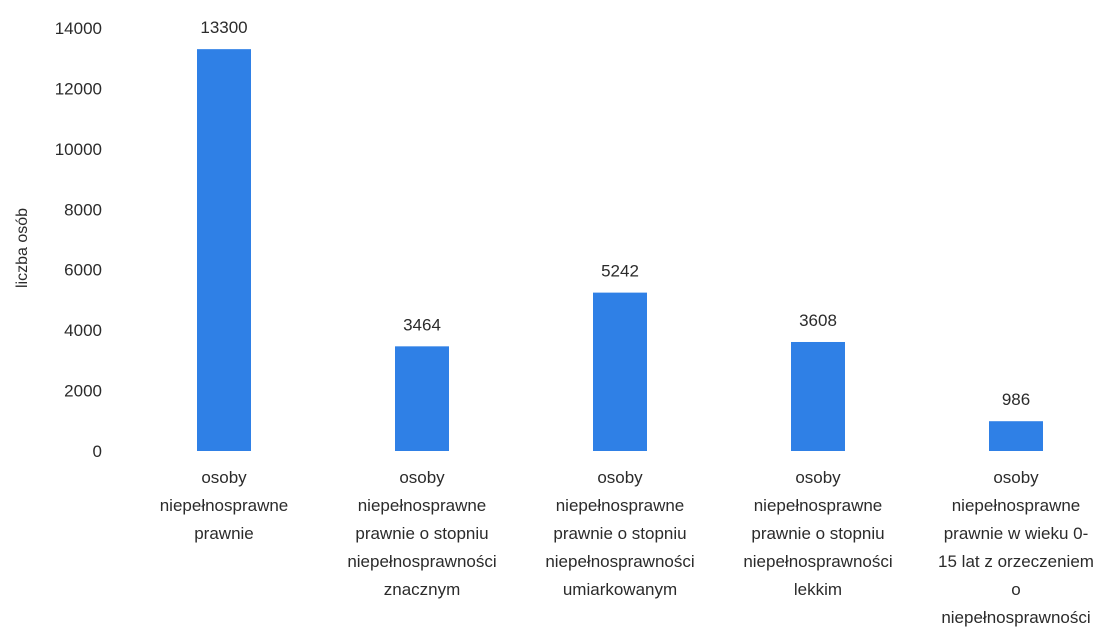 The height and width of the screenshot is (637, 1115). I want to click on y-tick-label: 14000, so click(78, 28).